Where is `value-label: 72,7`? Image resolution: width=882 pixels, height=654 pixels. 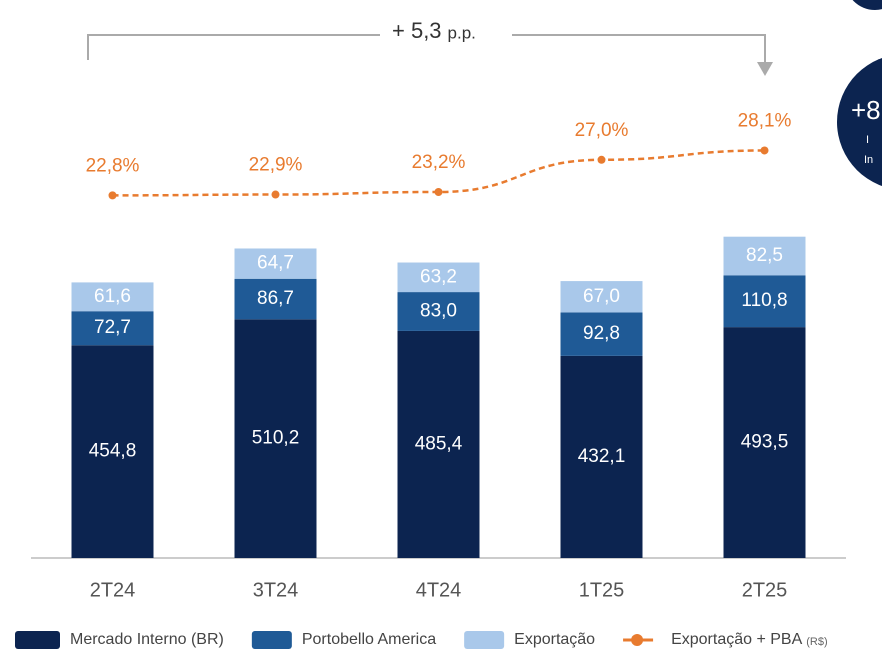
value-label: 72,7 is located at coordinates (112, 327).